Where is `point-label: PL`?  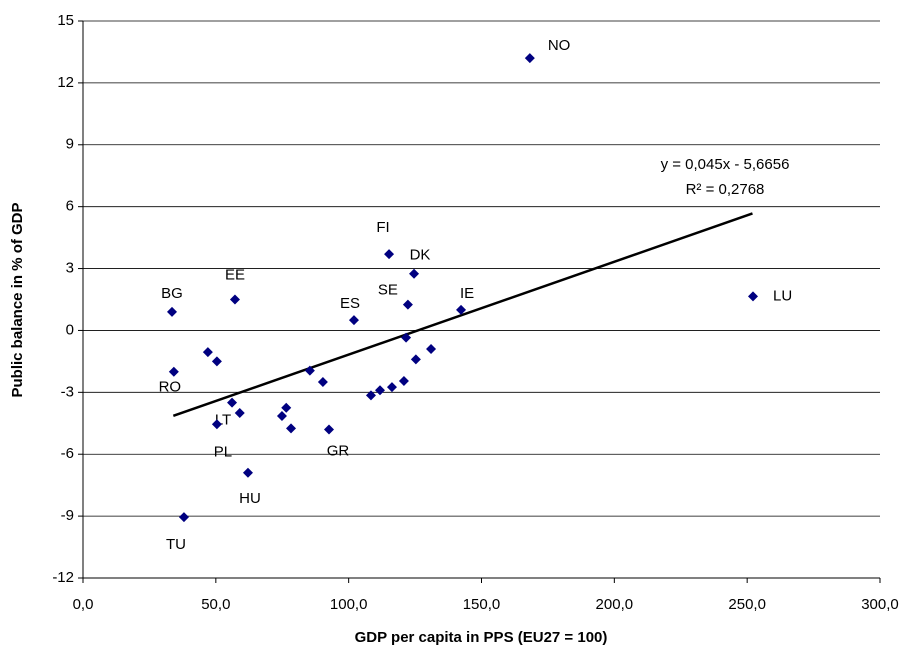 point-label: PL is located at coordinates (223, 451).